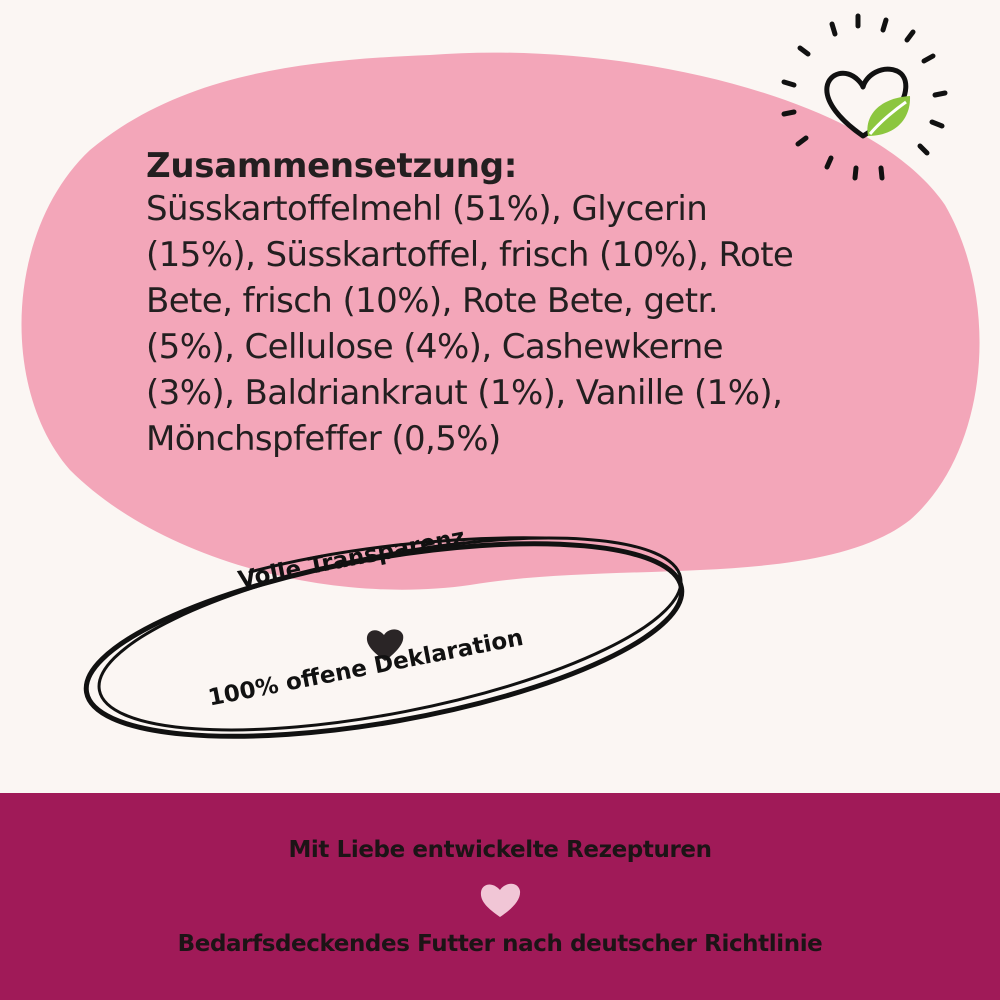 This screenshot has width=1000, height=1000. Describe the element at coordinates (332, 166) in the screenshot. I see `ingredients-heading: Zusammensetzung:` at that location.